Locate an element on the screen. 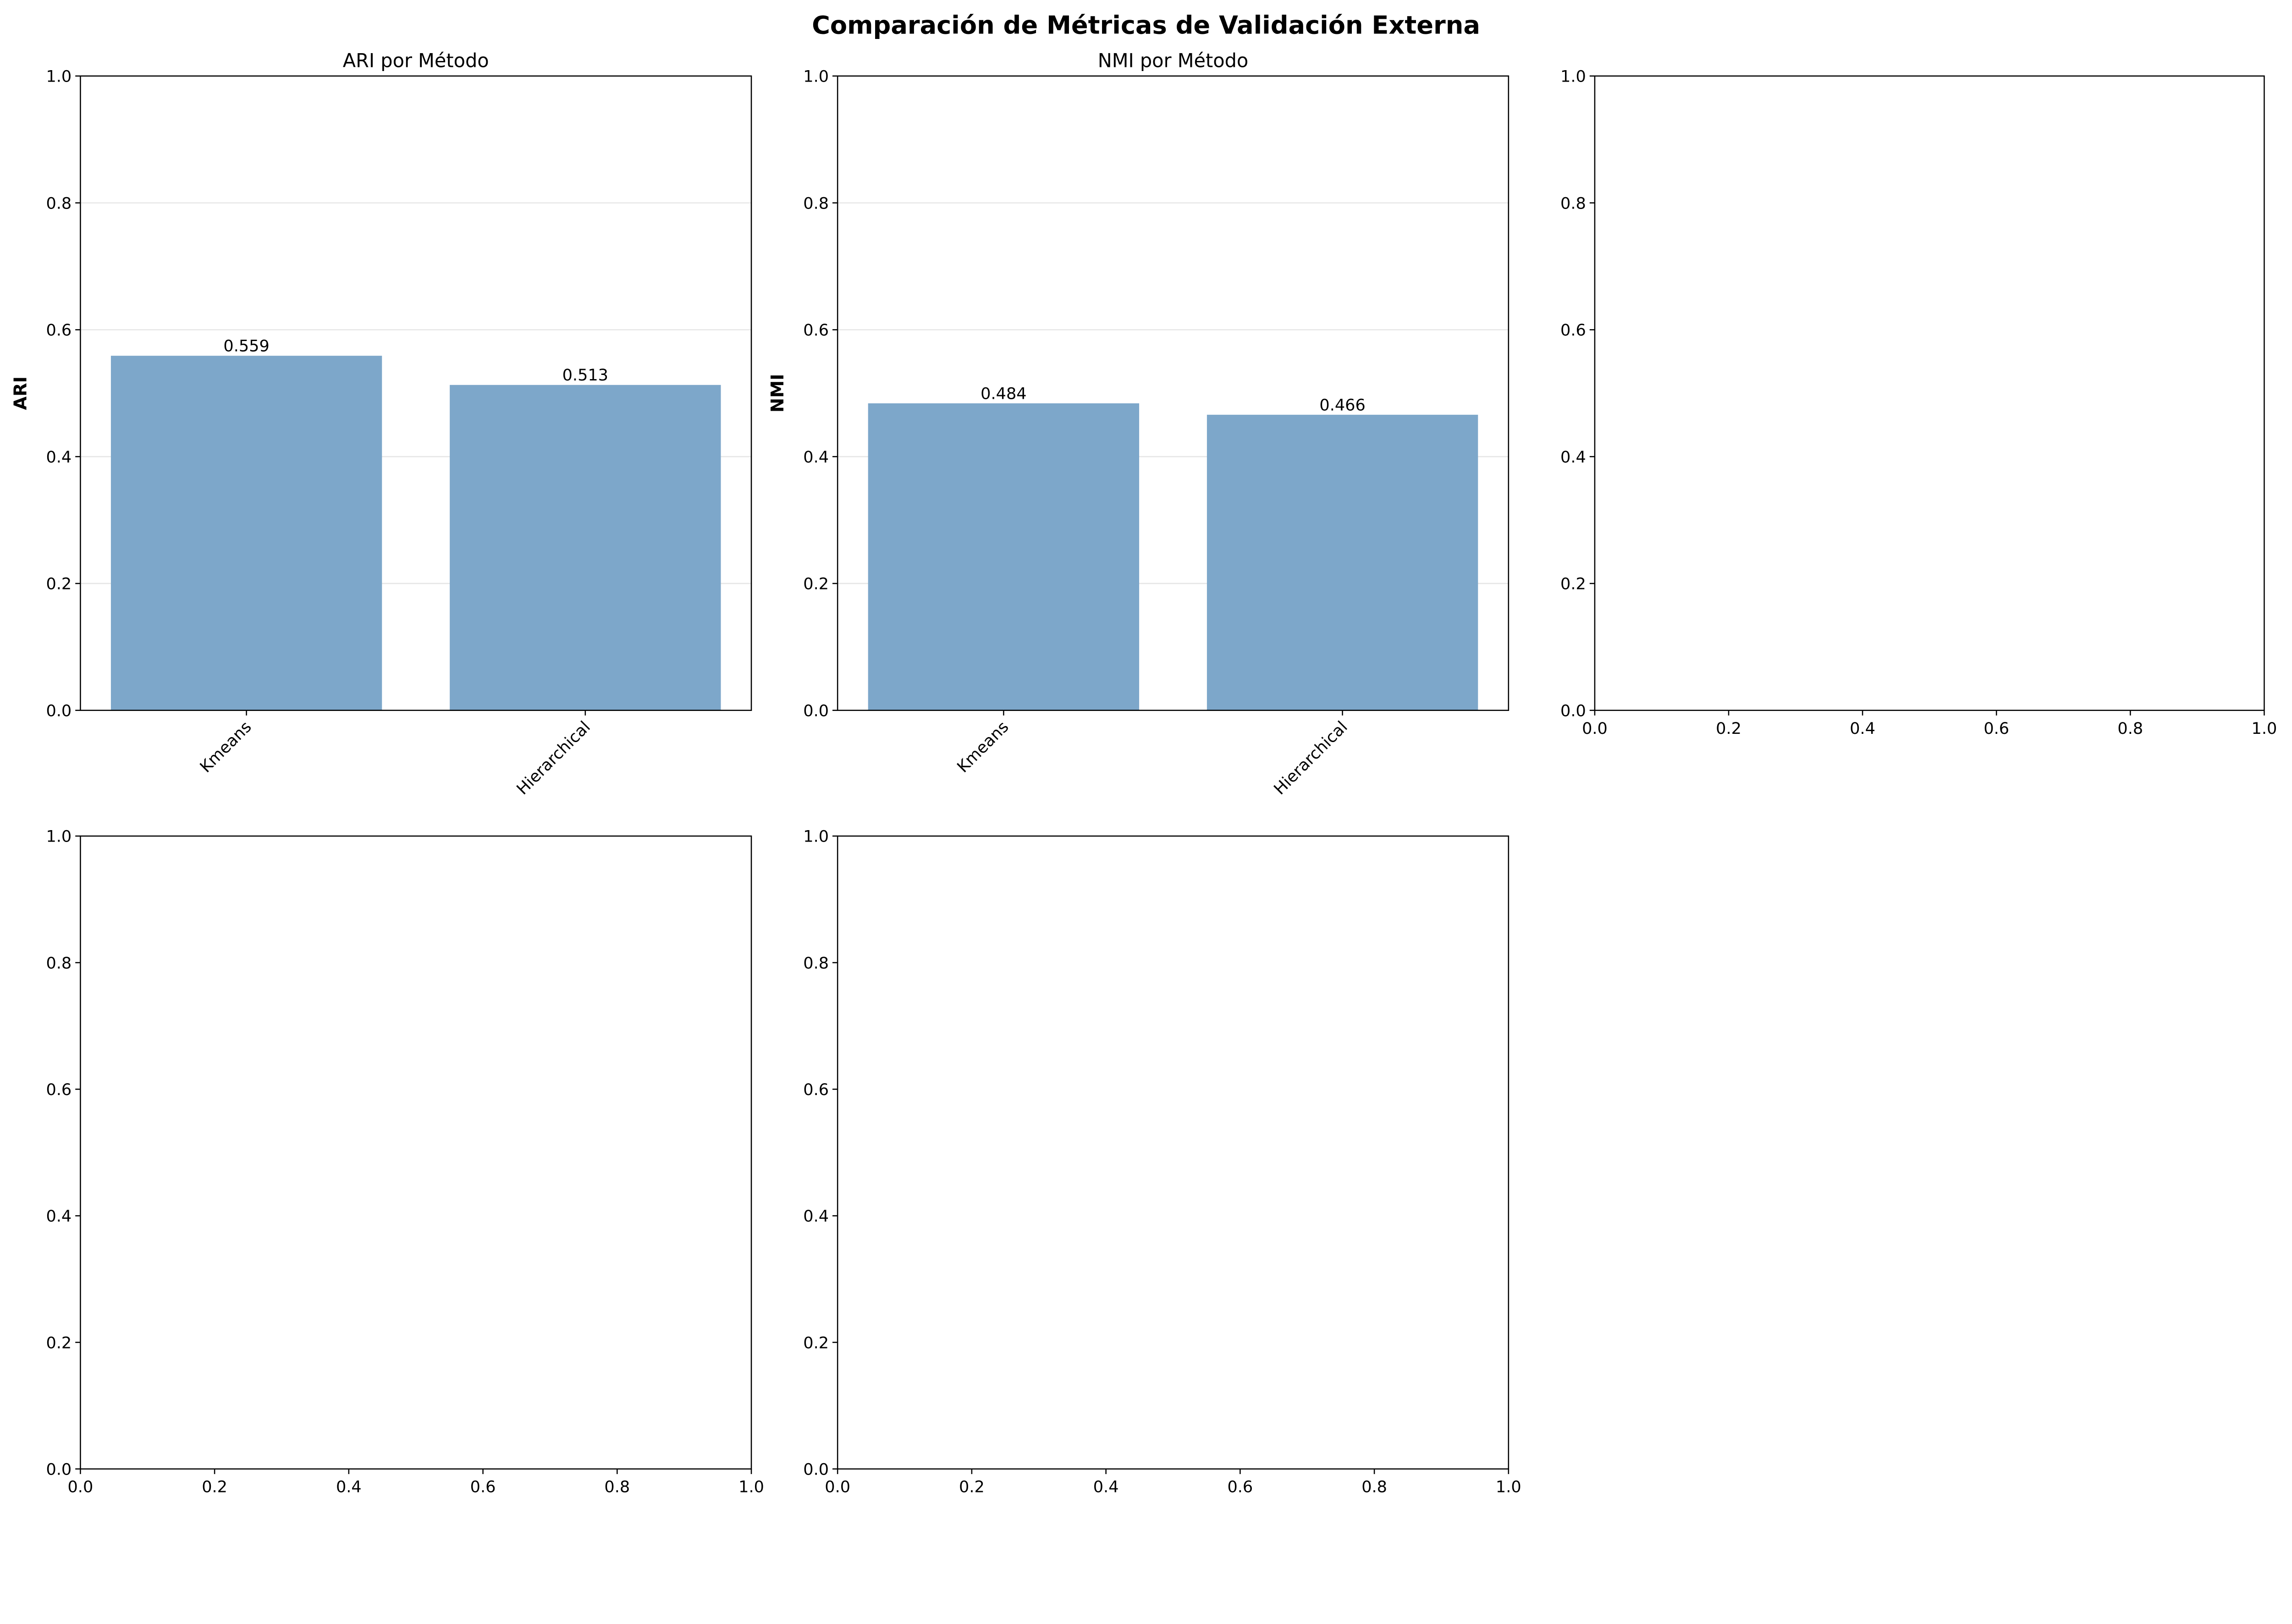 The width and height of the screenshot is (2292, 1624). bar-data-label: 0.559 is located at coordinates (246, 346).